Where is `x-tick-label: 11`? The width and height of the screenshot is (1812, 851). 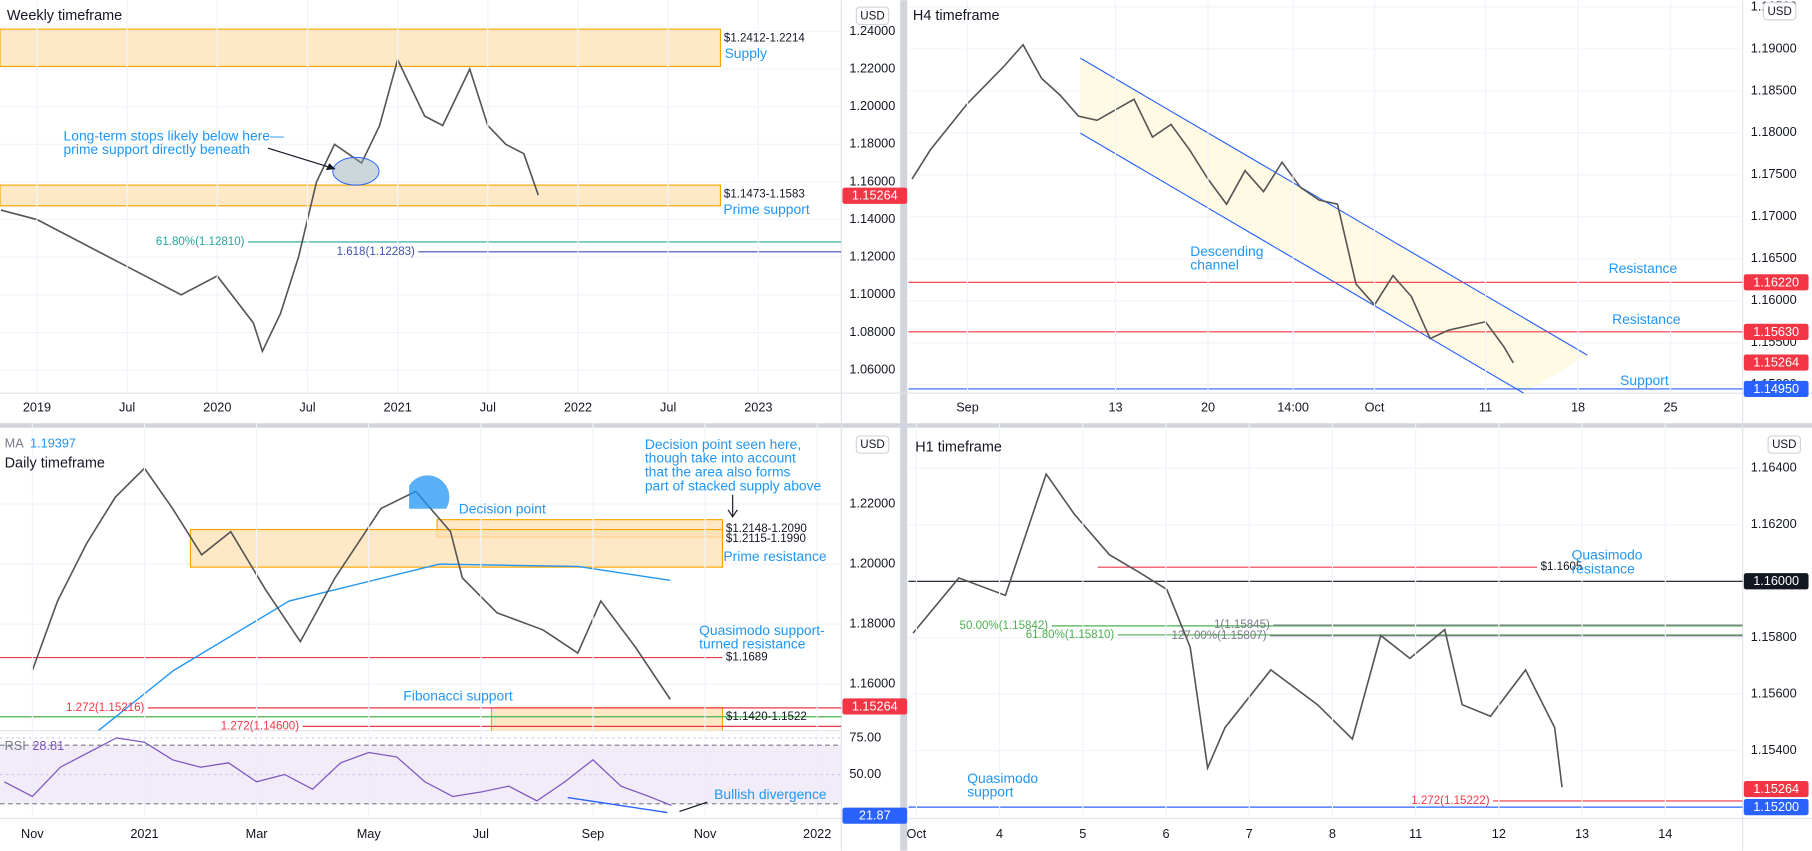 x-tick-label: 11 is located at coordinates (1485, 407).